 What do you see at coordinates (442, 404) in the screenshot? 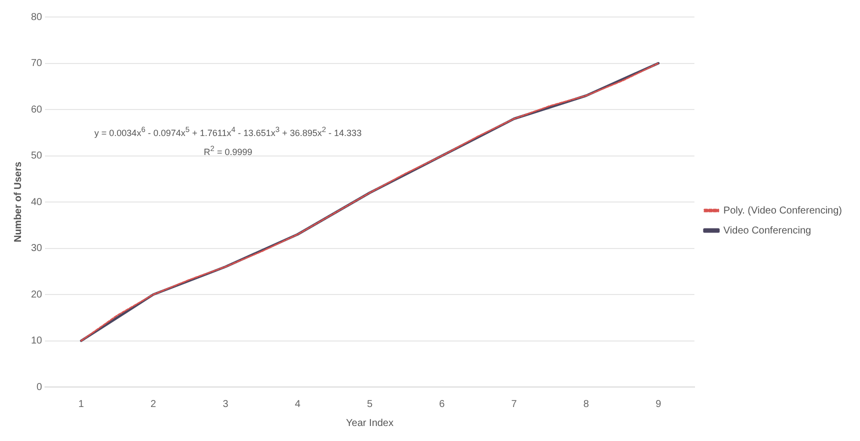
I see `x-tick-label: 6` at bounding box center [442, 404].